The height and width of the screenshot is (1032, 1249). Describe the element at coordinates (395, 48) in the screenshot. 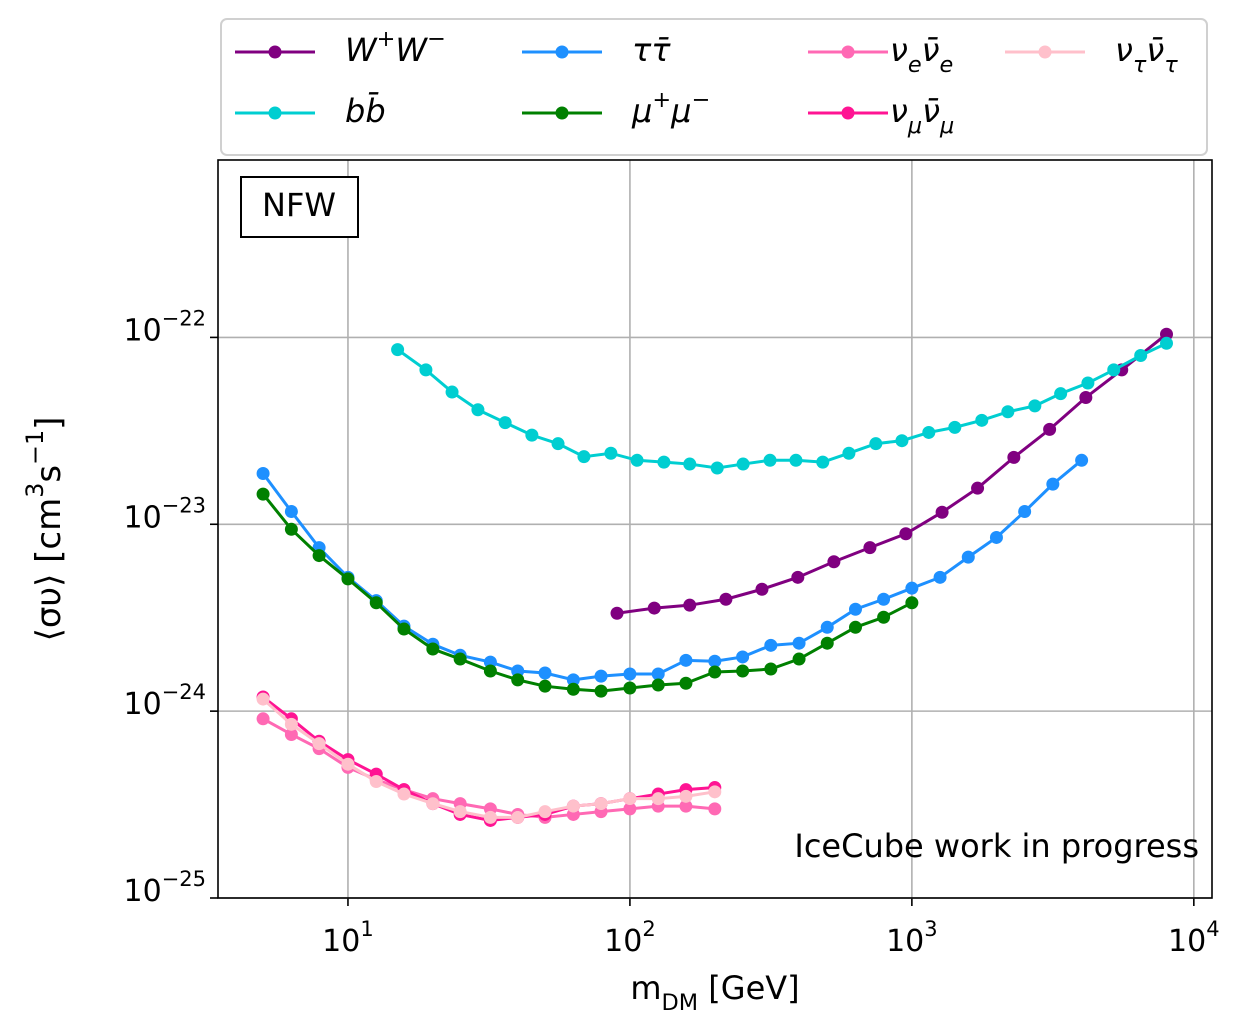

I see `legend-label: W+W−` at that location.